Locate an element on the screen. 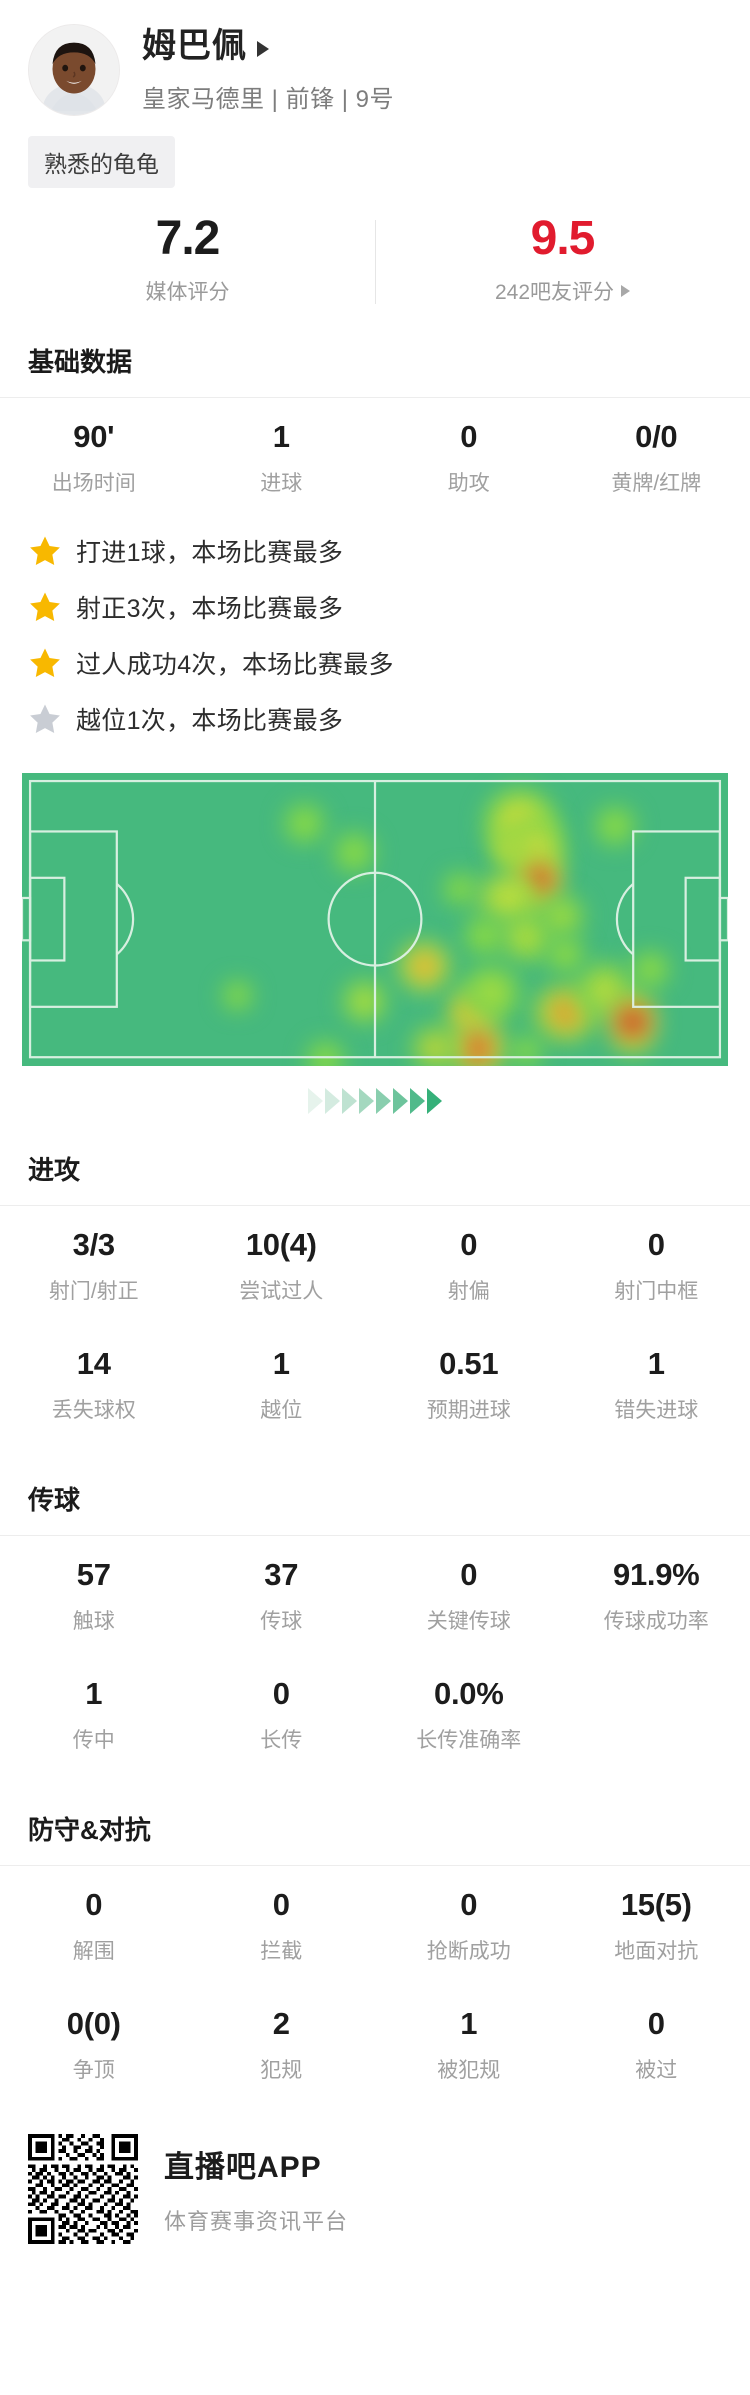 This screenshot has width=750, height=2395. stat-cell: 37 传球 is located at coordinates (282, 1595).